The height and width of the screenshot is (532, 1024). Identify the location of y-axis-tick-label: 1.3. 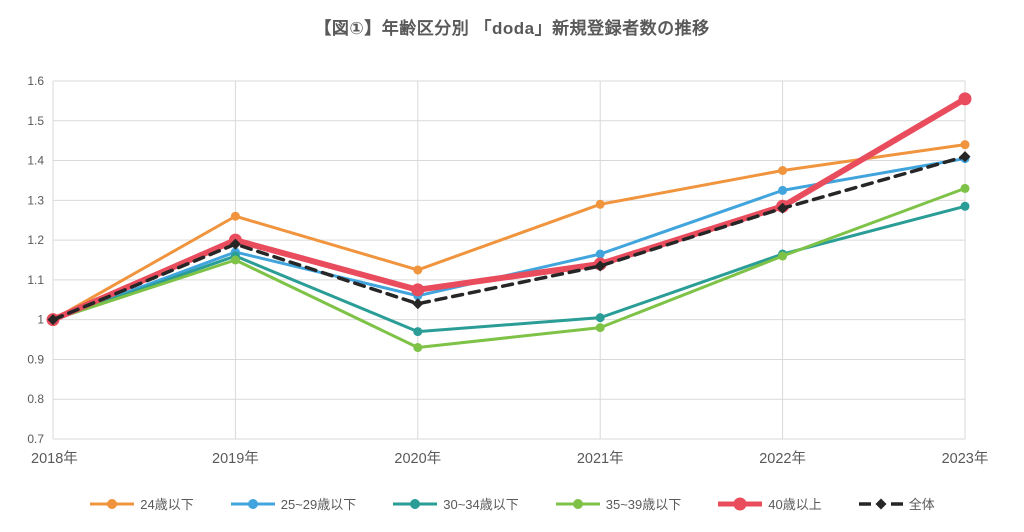
(35, 200).